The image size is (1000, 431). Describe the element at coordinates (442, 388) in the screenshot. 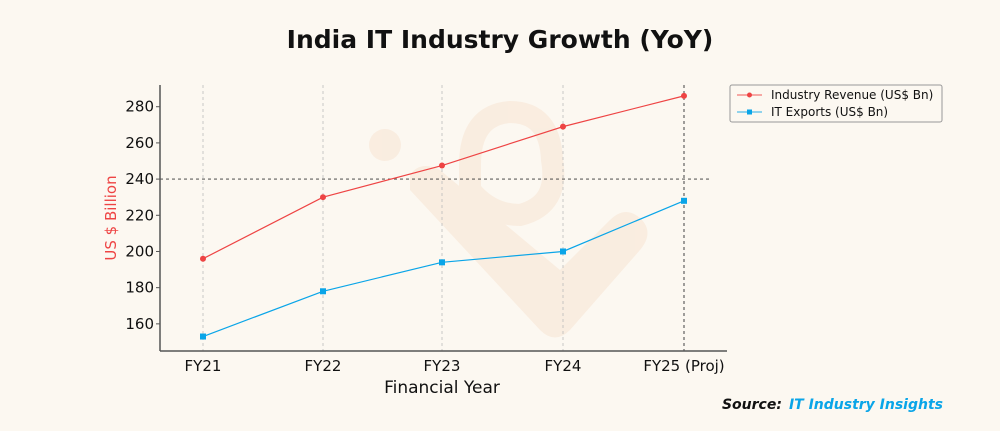

I see `x-axis-label: Financial Year` at that location.